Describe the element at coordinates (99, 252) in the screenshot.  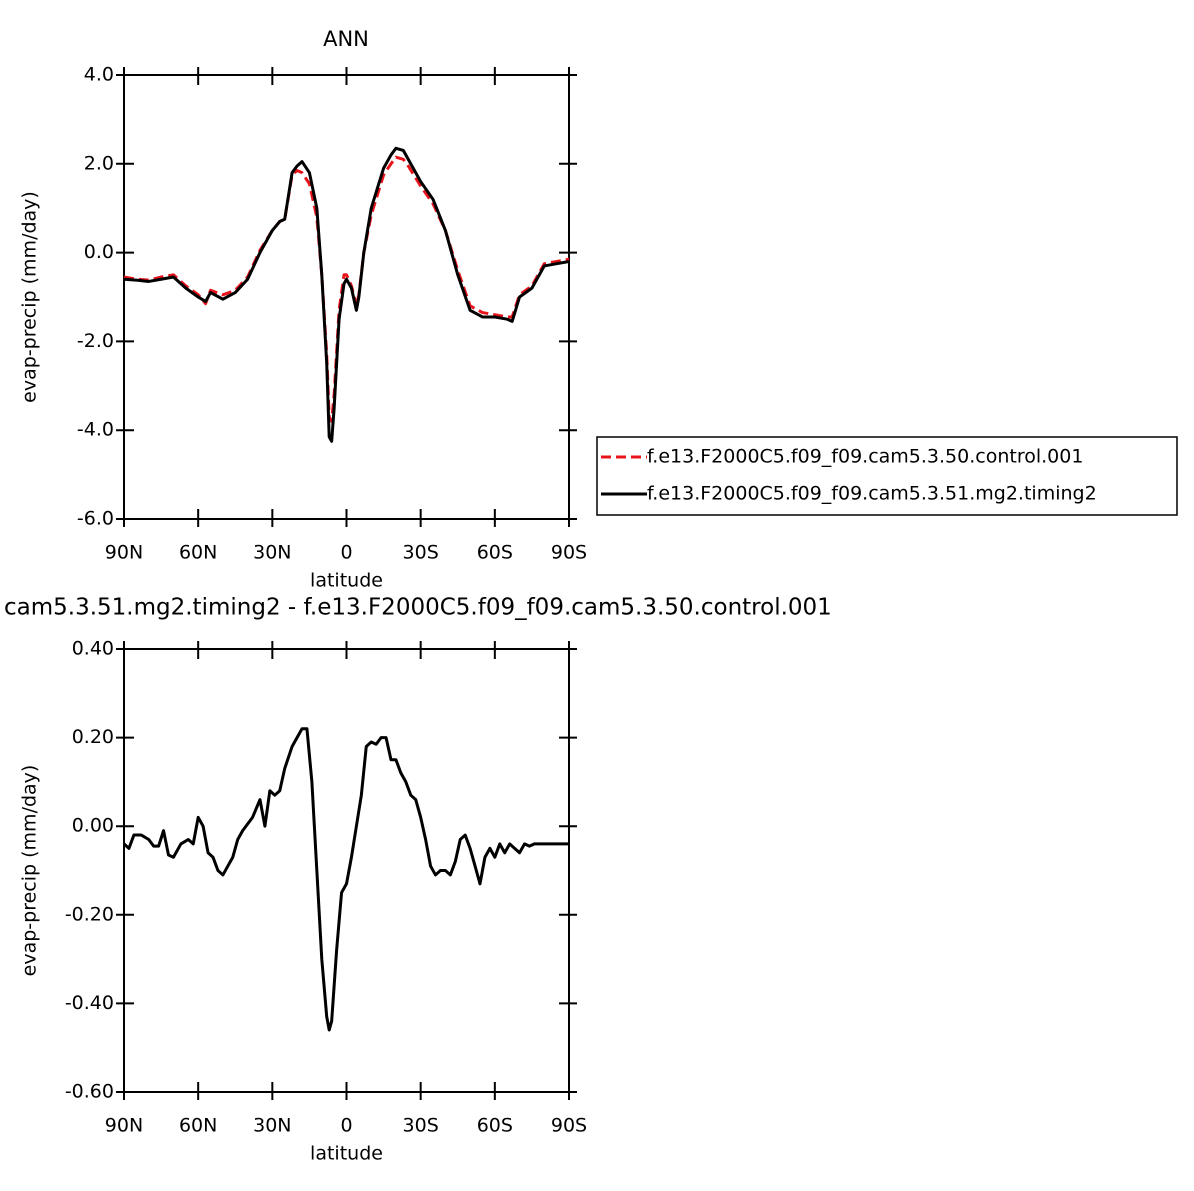
I see `y-tick-label: 0.0` at that location.